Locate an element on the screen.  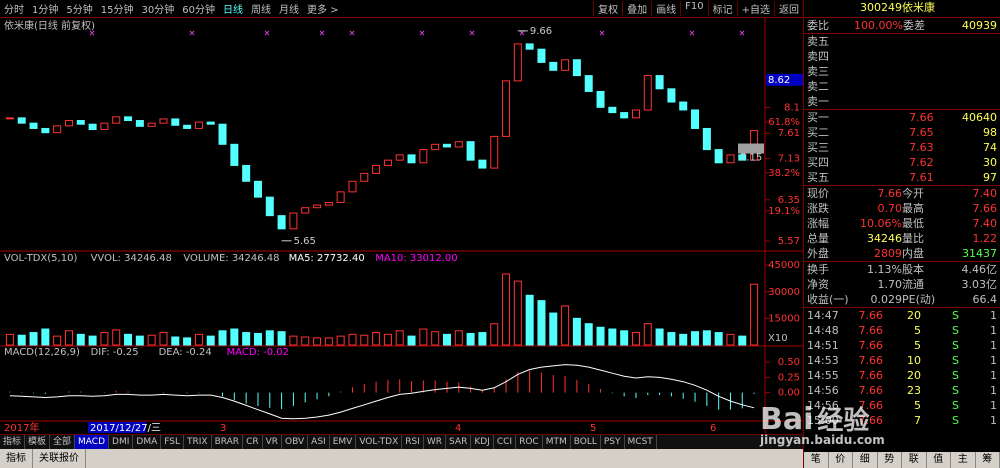
indicator-tab: VOL-TDX is located at coordinates (379, 442).